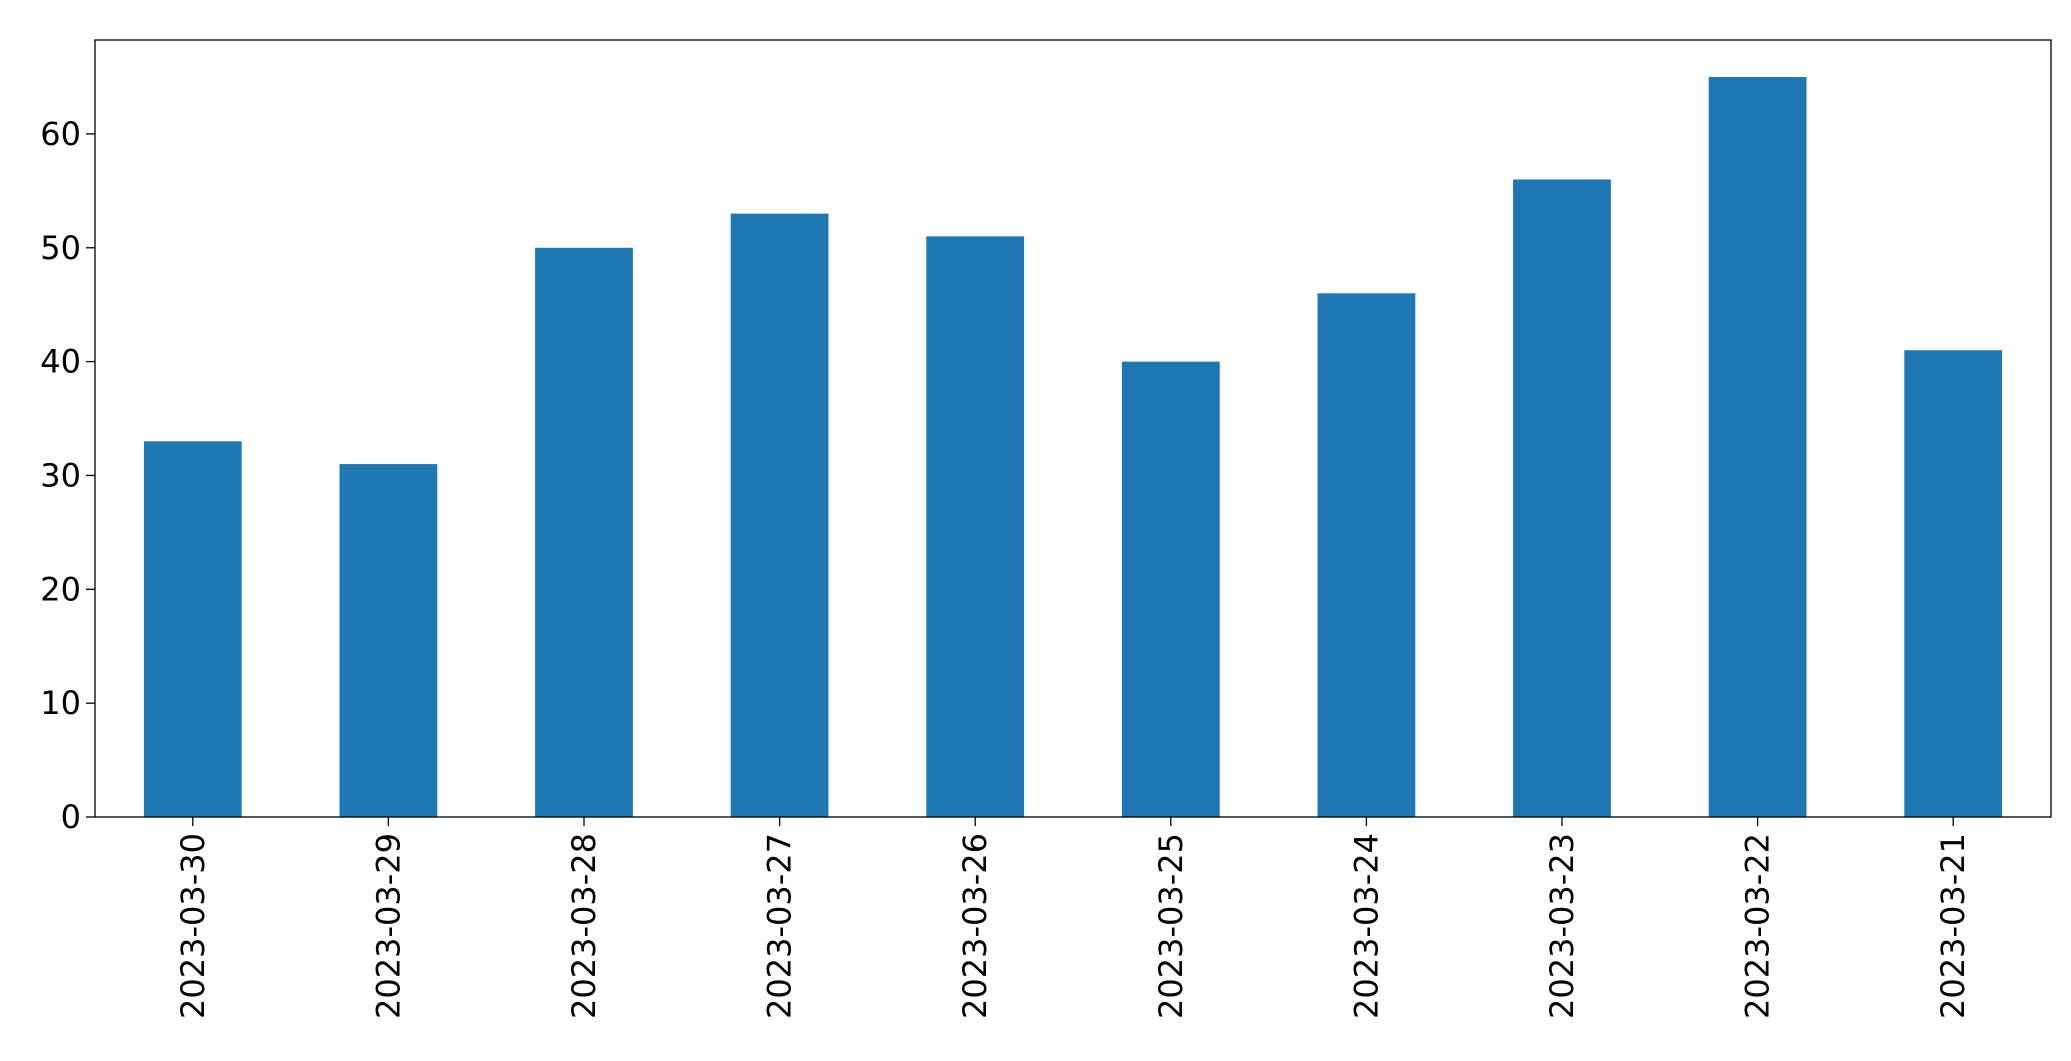  Describe the element at coordinates (60, 134) in the screenshot. I see `y-tick-label: 60` at that location.